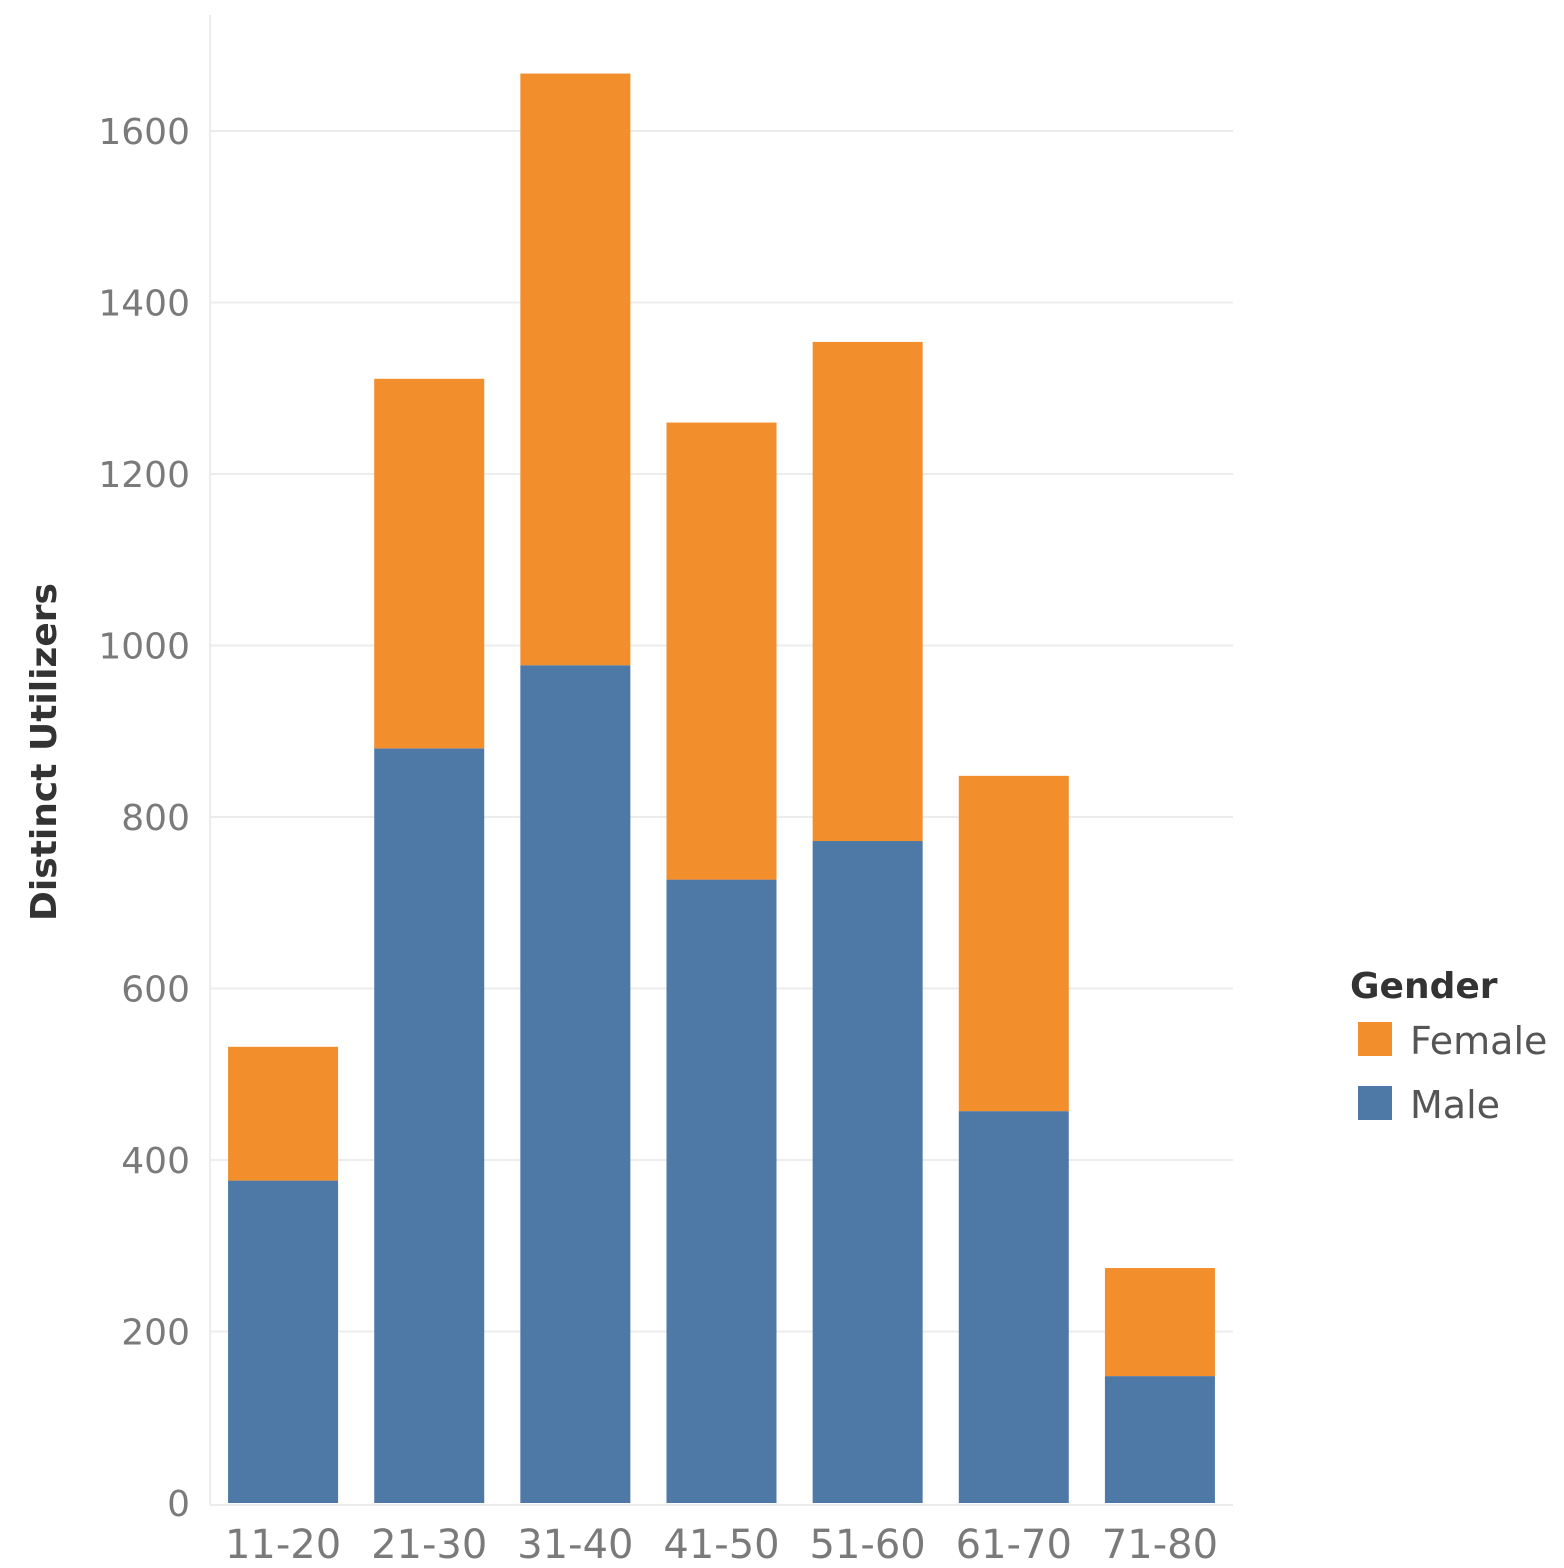 This screenshot has height=1568, width=1564. What do you see at coordinates (1014, 1545) in the screenshot?
I see `x-tick-label: 61-70` at bounding box center [1014, 1545].